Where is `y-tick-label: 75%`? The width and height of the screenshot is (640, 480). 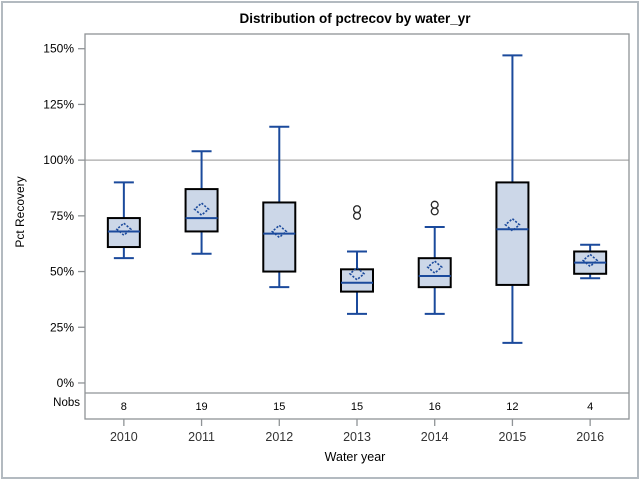
y-tick-label: 75% is located at coordinates (62, 216).